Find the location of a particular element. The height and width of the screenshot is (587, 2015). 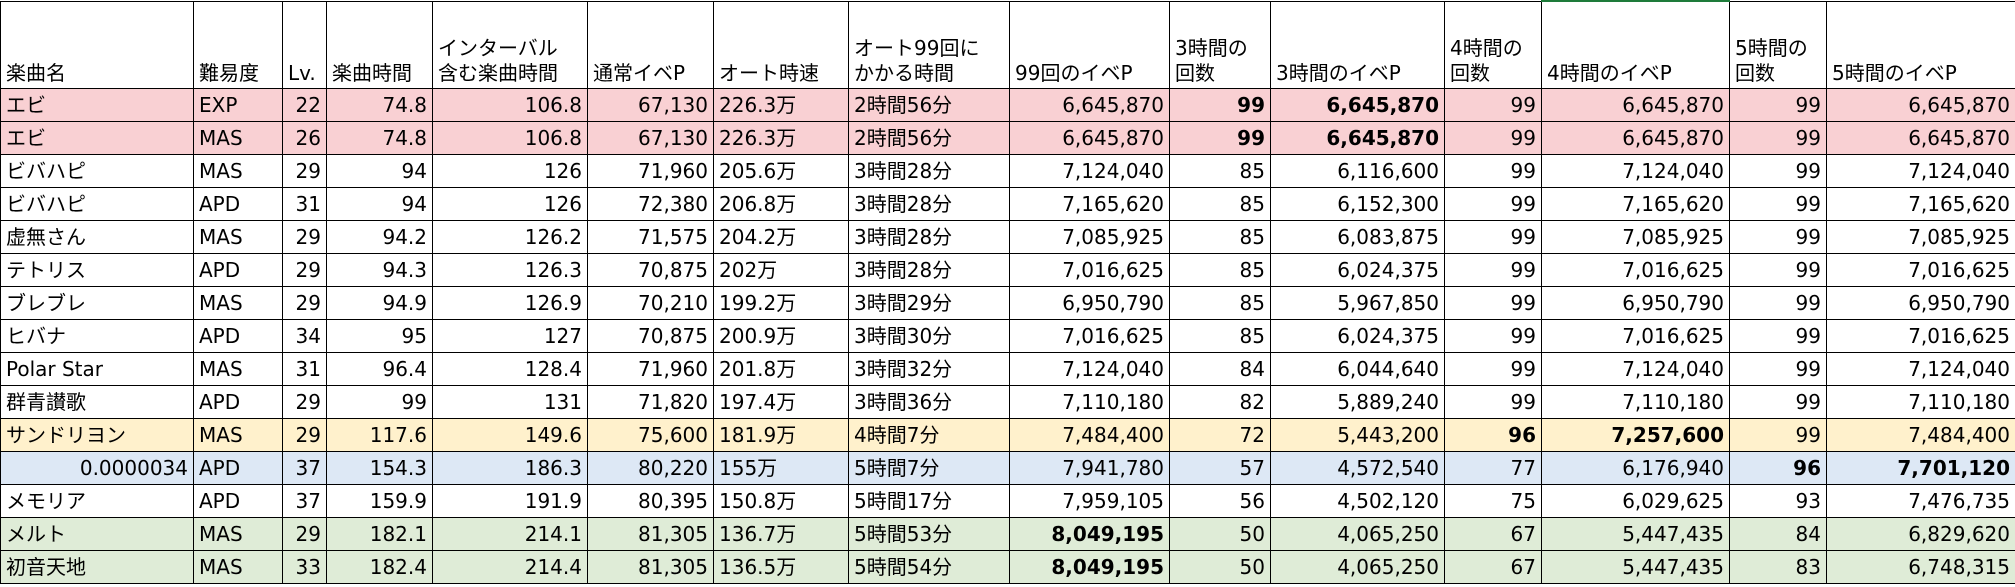

cell-normal-event-points: 71,960 is located at coordinates (650, 171).